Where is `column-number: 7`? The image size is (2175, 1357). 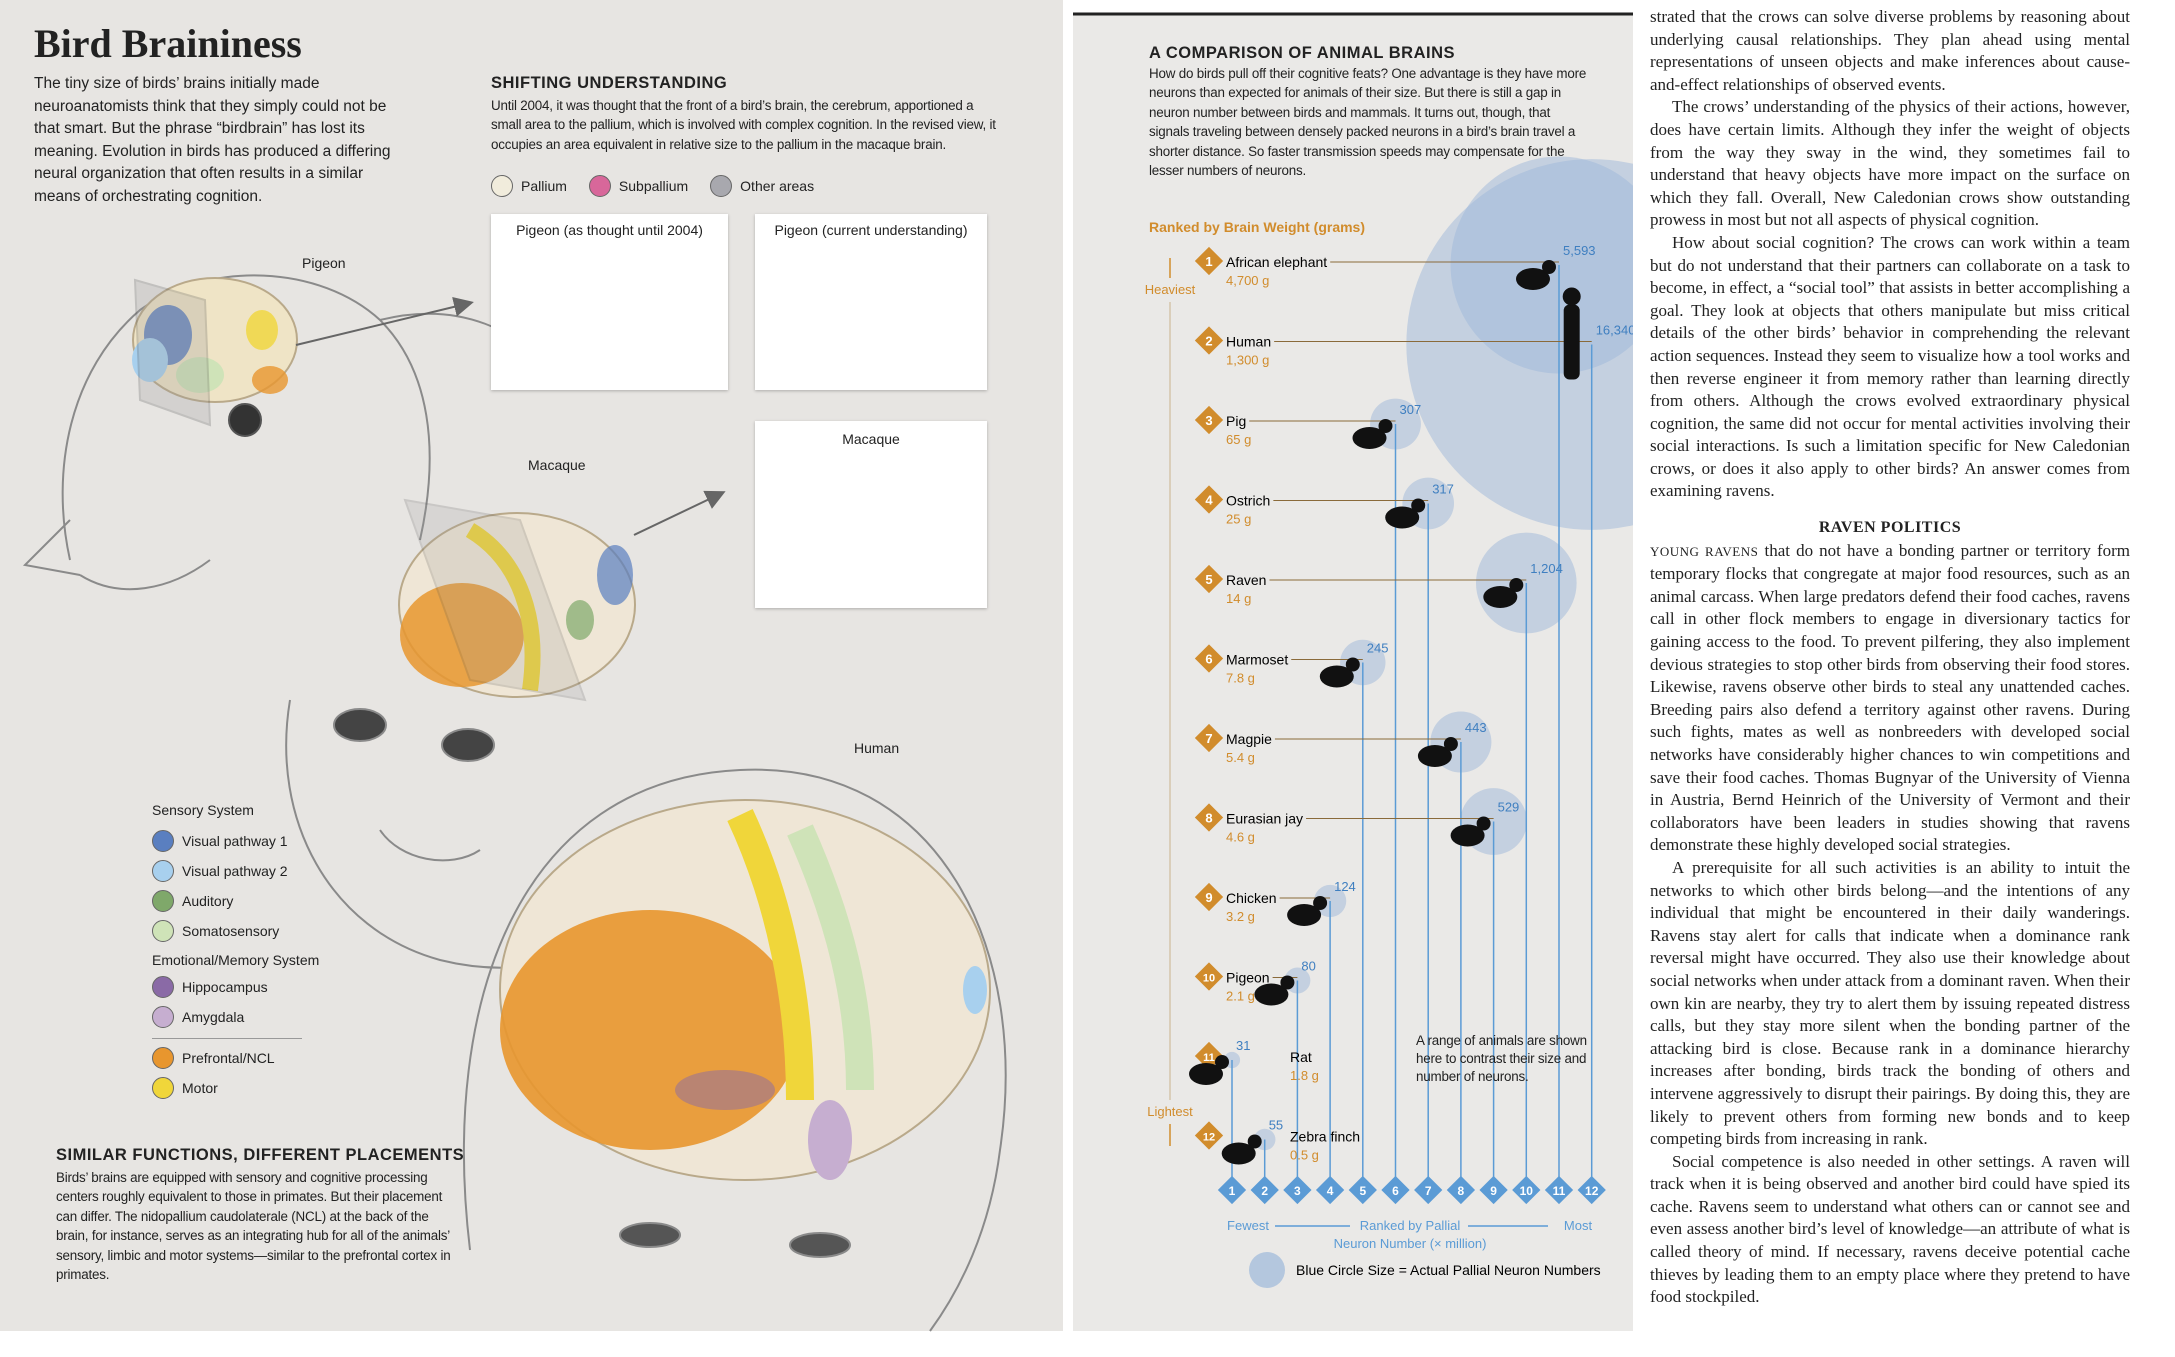 column-number: 7 is located at coordinates (1428, 1191).